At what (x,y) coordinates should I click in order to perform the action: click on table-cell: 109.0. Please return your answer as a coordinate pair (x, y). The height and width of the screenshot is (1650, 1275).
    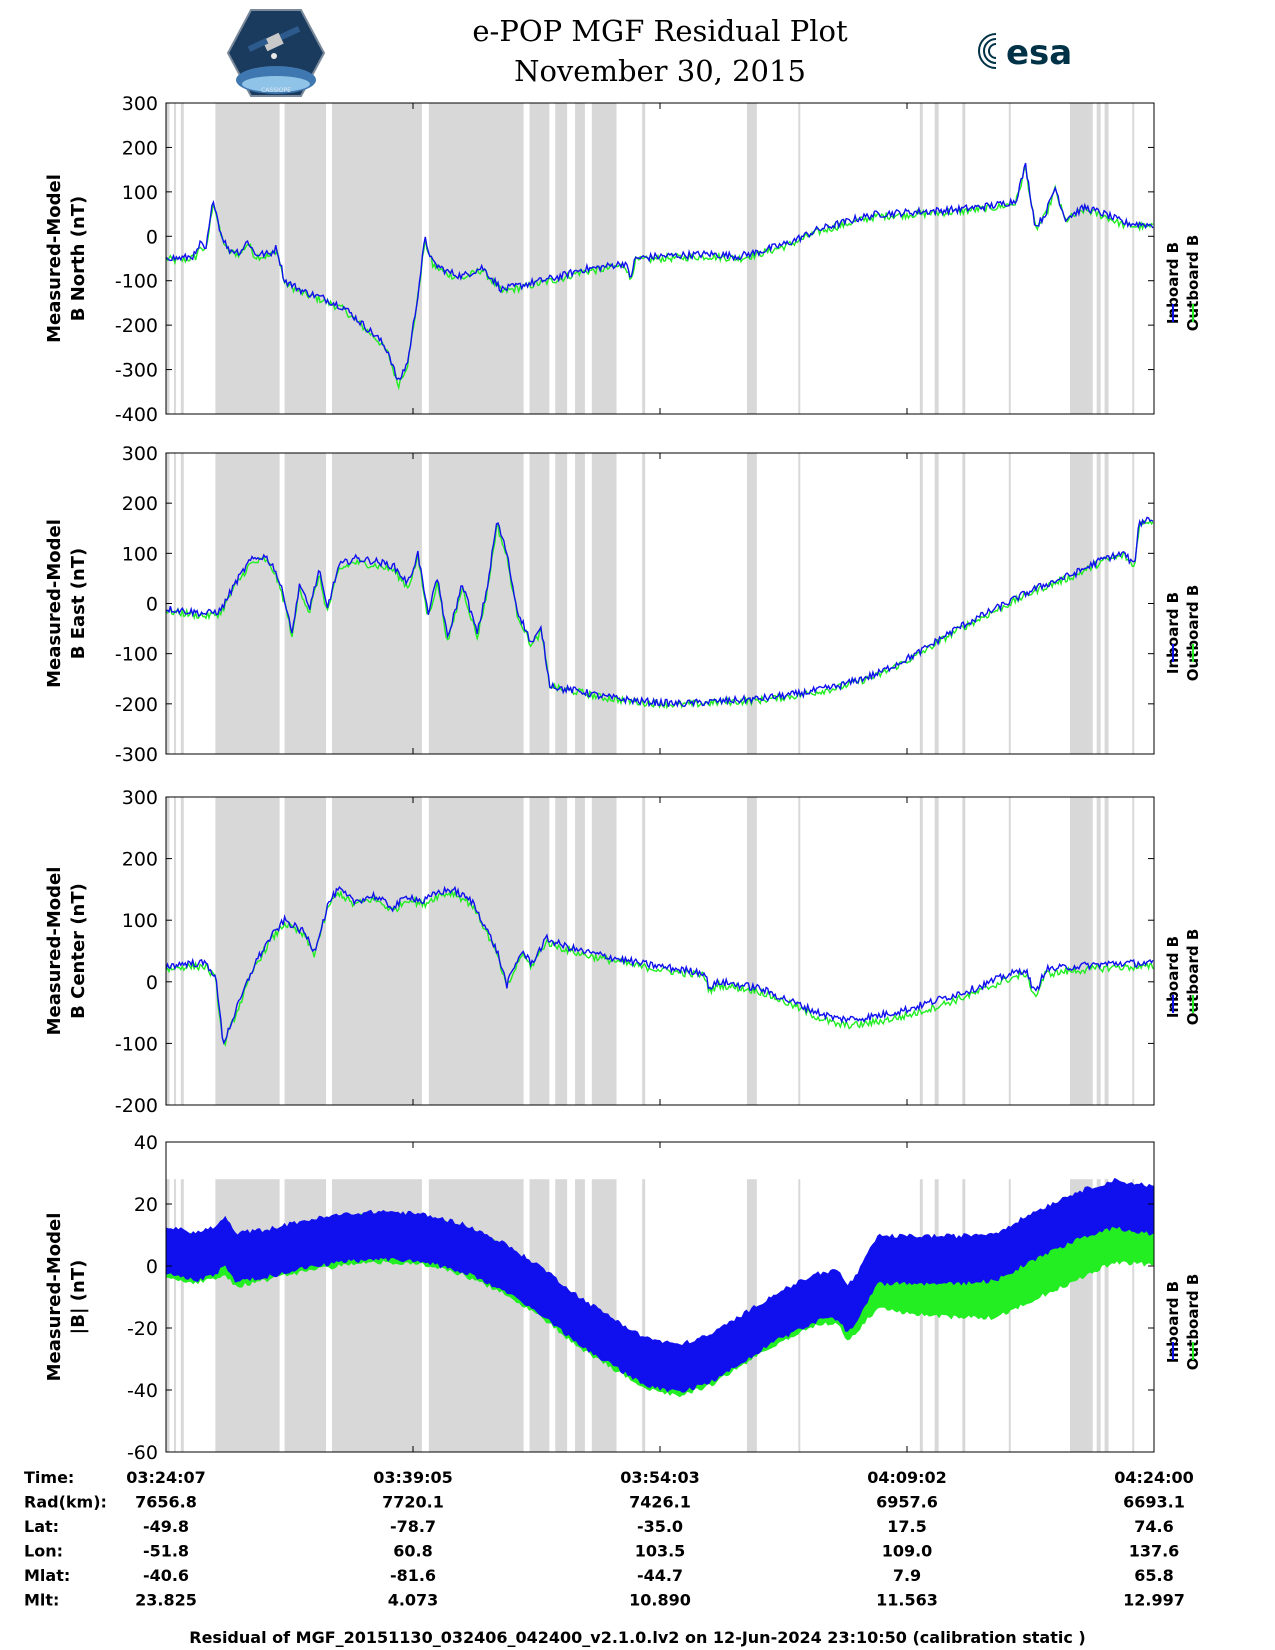
    Looking at the image, I should click on (907, 1551).